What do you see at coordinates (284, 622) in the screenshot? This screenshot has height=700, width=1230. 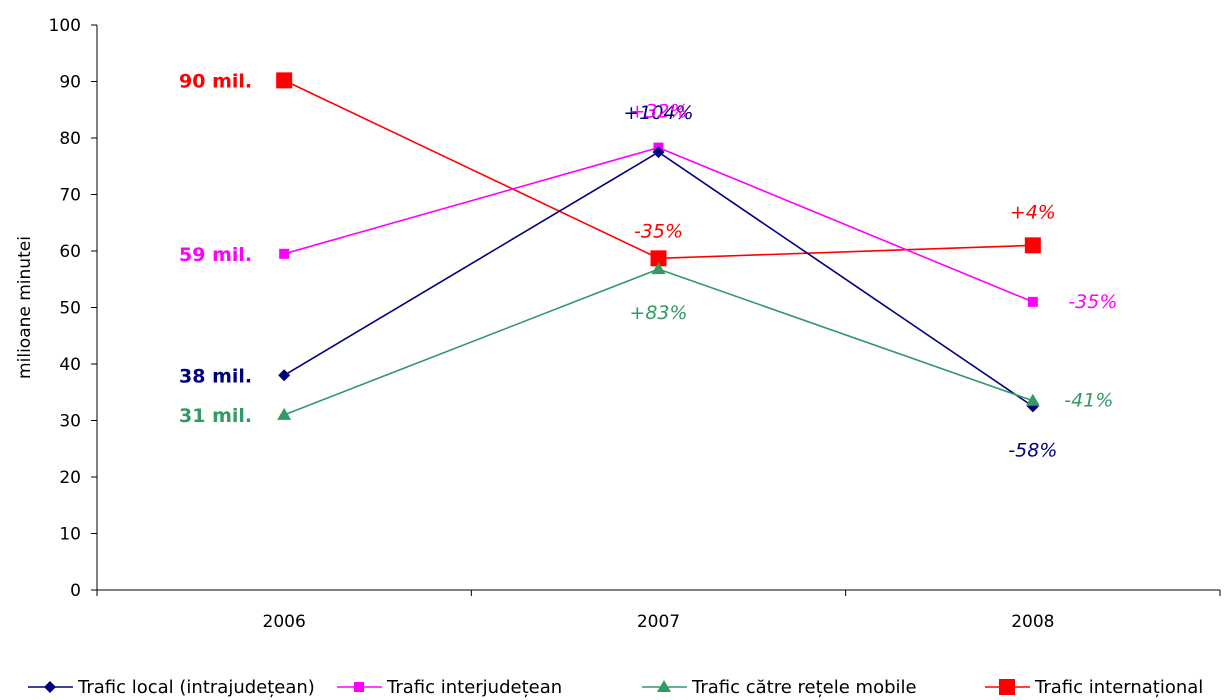 I see `x-tick-label: 2006` at bounding box center [284, 622].